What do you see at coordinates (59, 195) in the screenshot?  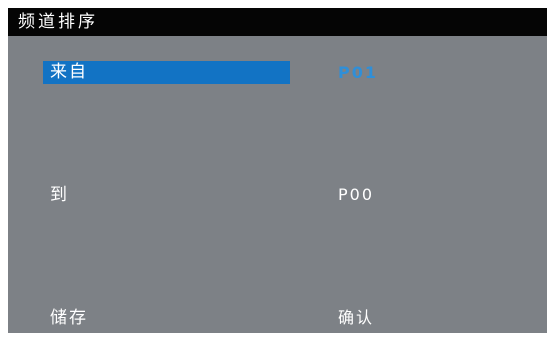 I see `to-label: 到` at bounding box center [59, 195].